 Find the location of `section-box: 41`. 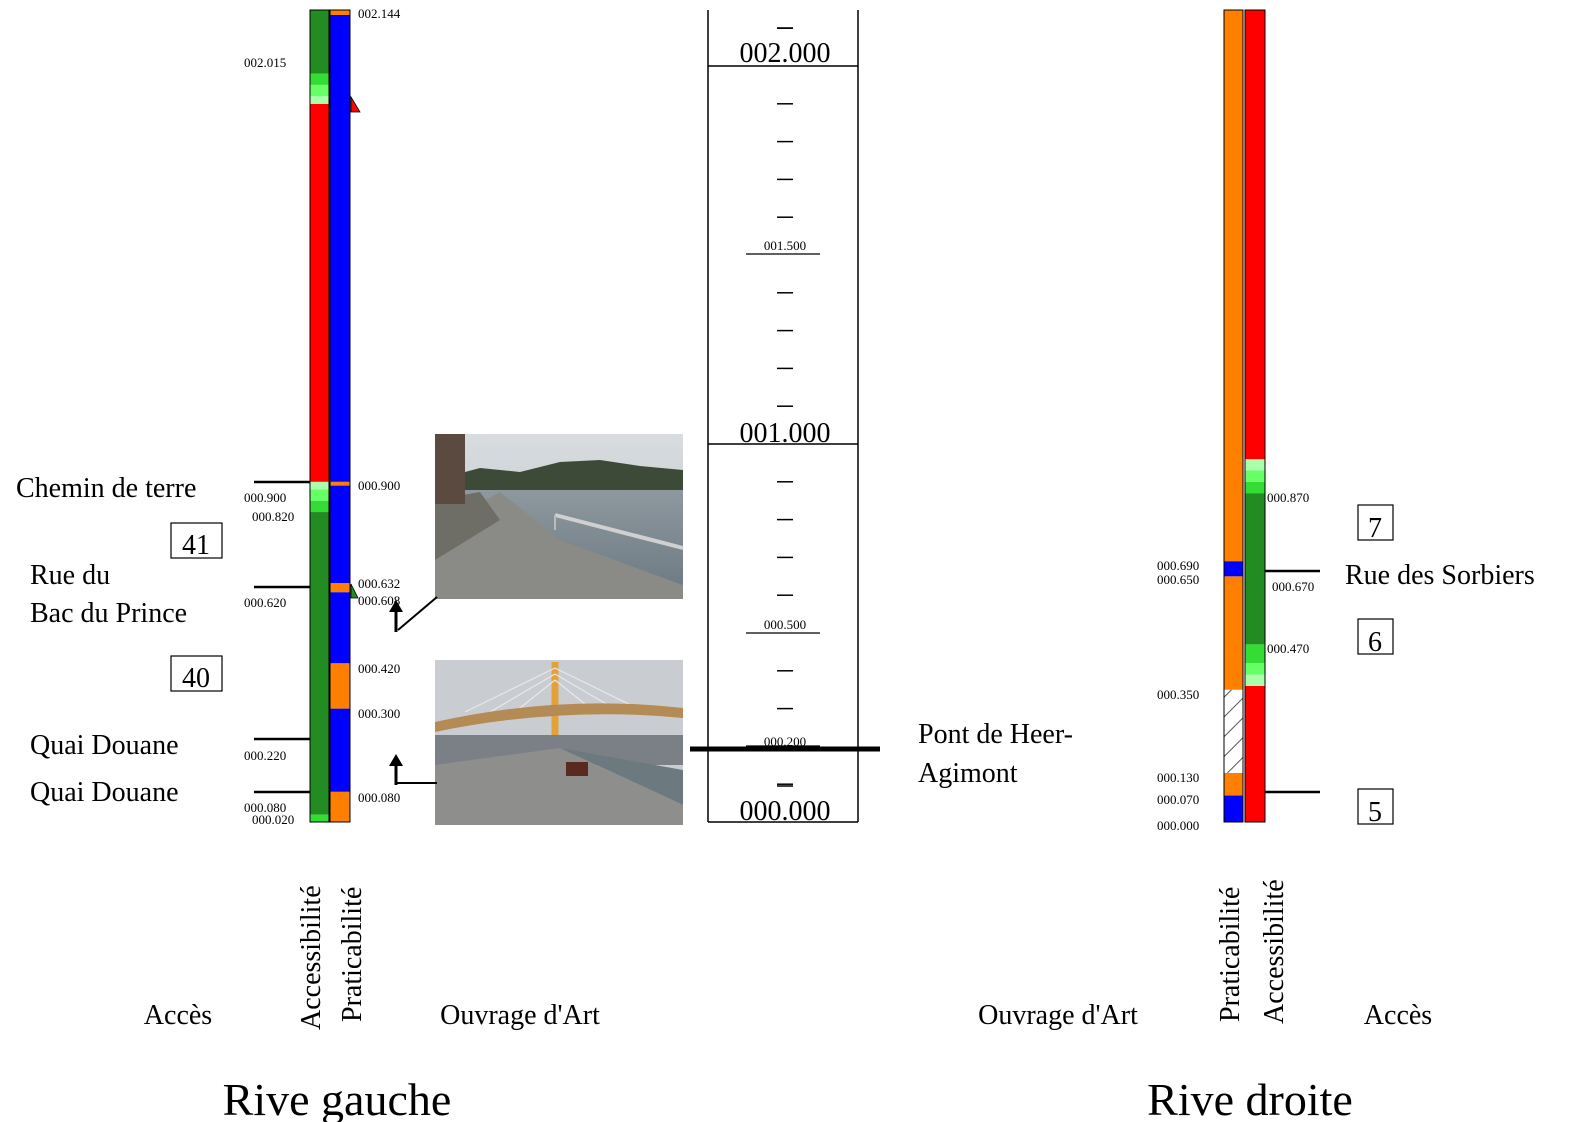

section-box: 41 is located at coordinates (196, 541).